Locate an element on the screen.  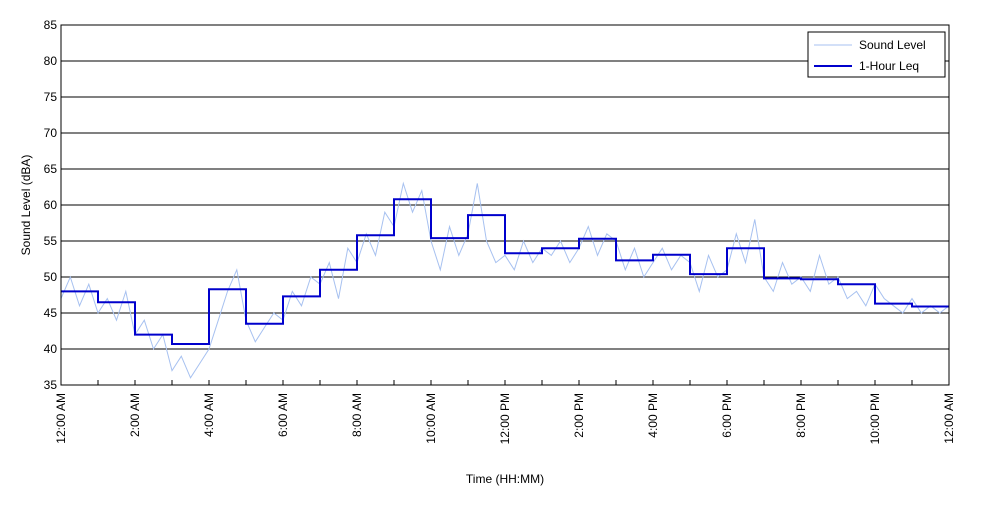
x-tick-label: 10:00 AM is located at coordinates (431, 418).